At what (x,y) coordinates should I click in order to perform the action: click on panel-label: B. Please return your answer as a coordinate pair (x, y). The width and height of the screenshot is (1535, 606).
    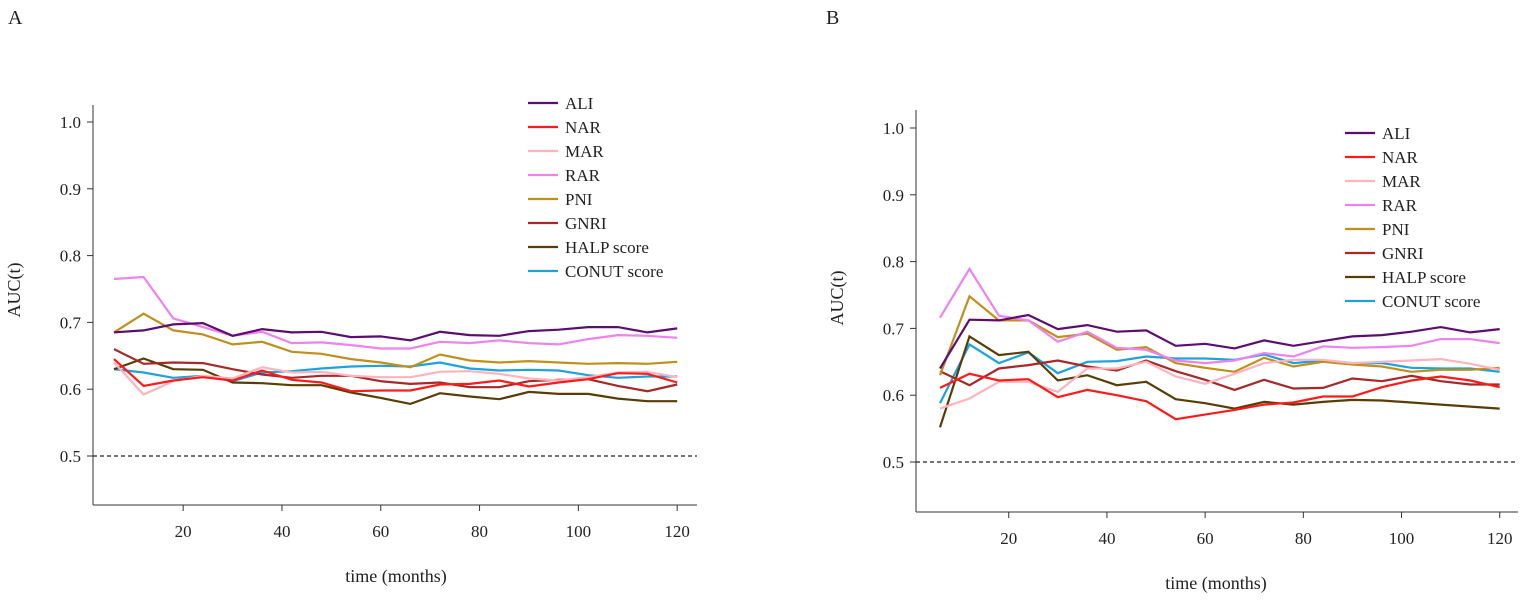
    Looking at the image, I should click on (832, 18).